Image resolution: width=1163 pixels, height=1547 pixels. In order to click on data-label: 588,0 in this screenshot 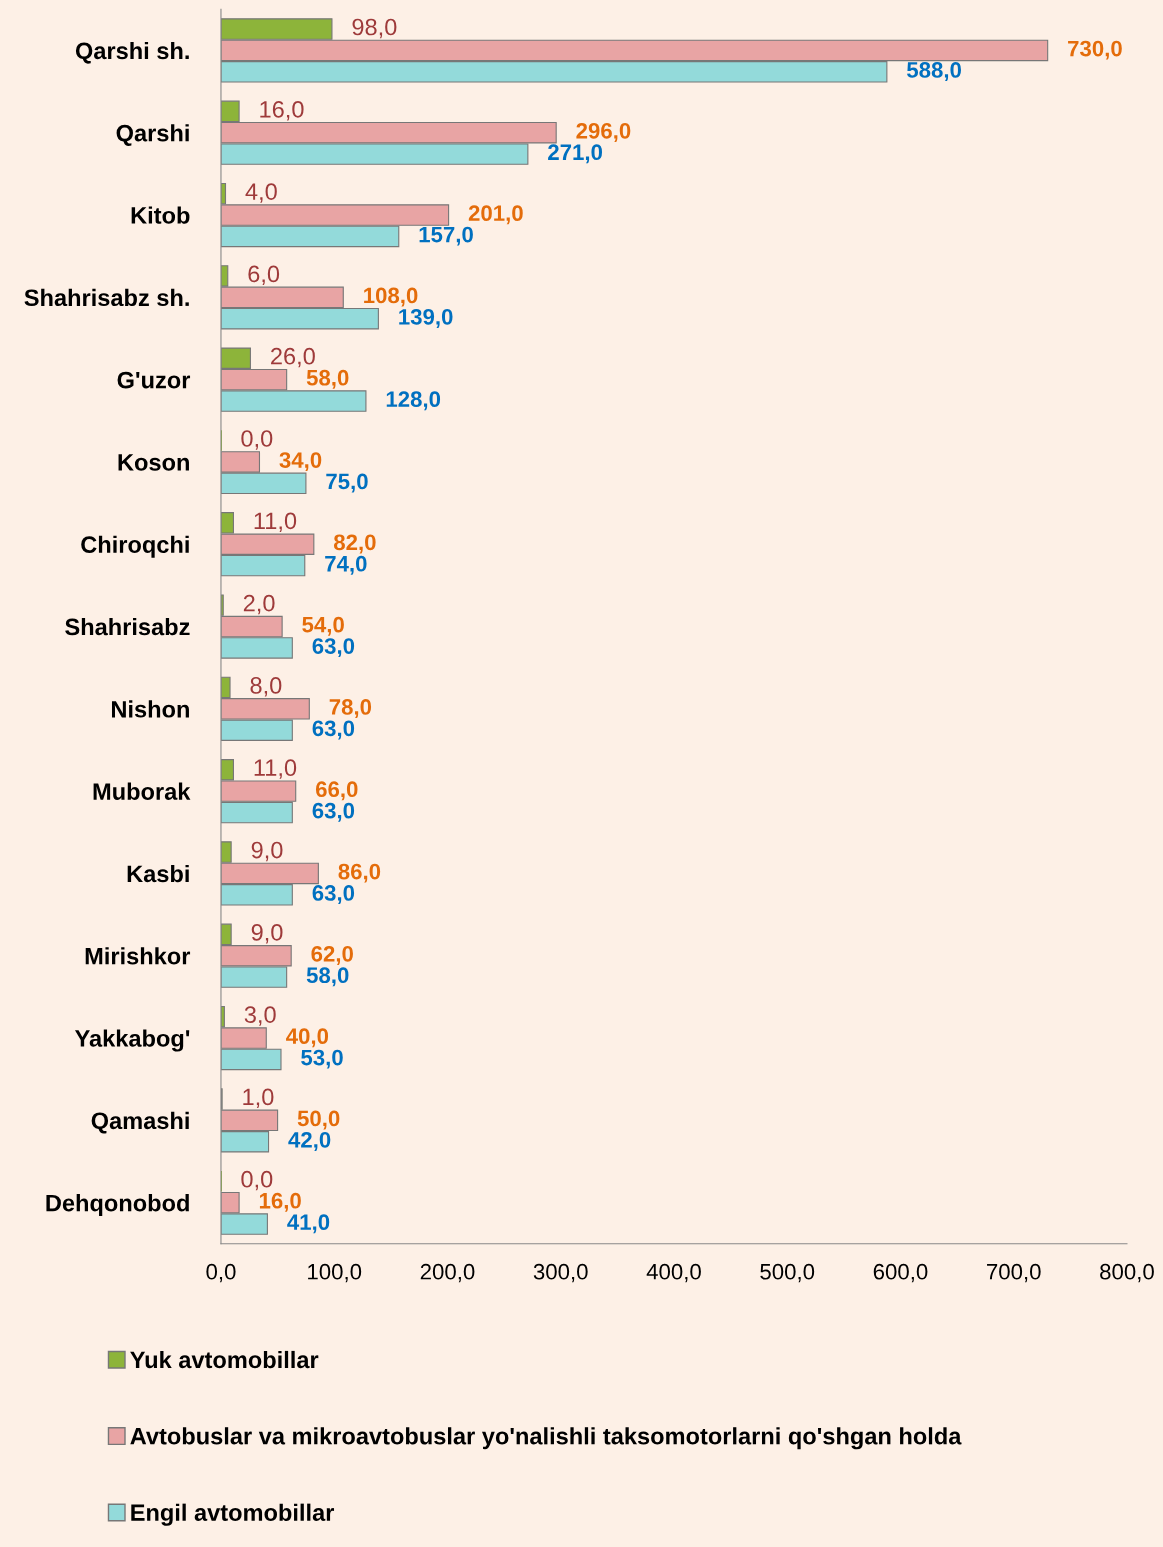, I will do `click(934, 72)`.